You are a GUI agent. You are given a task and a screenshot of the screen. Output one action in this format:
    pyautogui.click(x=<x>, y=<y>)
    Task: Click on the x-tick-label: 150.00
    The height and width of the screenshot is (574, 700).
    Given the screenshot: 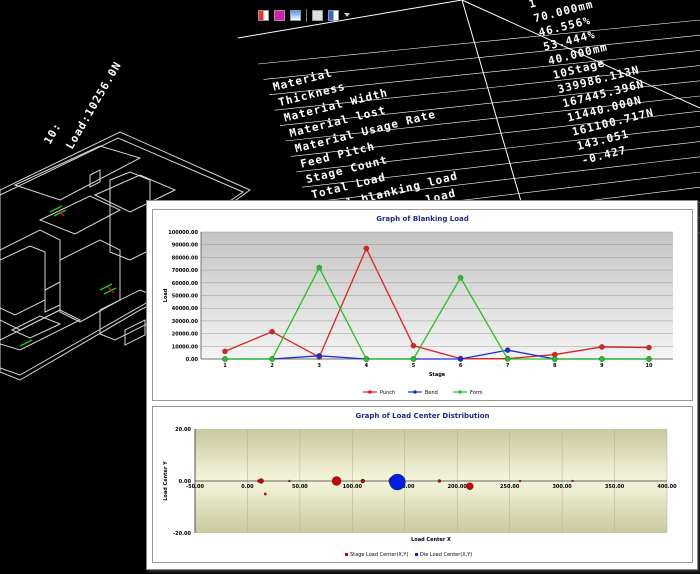 What is the action you would take?
    pyautogui.click(x=405, y=487)
    